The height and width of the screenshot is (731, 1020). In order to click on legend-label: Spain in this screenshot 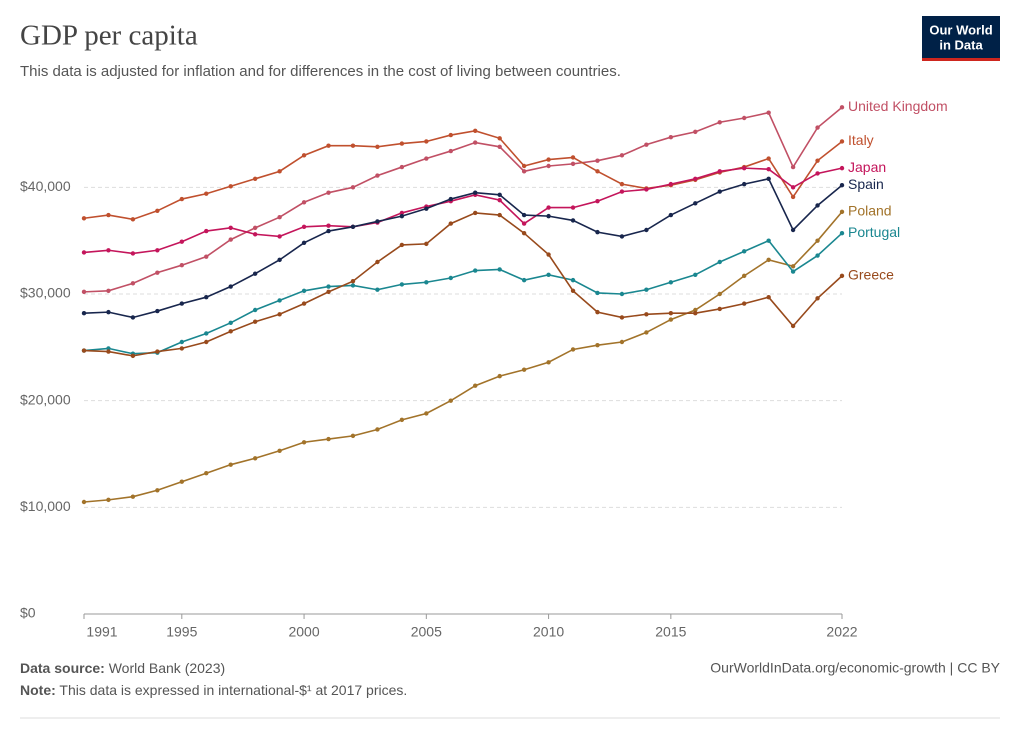, I will do `click(866, 184)`.